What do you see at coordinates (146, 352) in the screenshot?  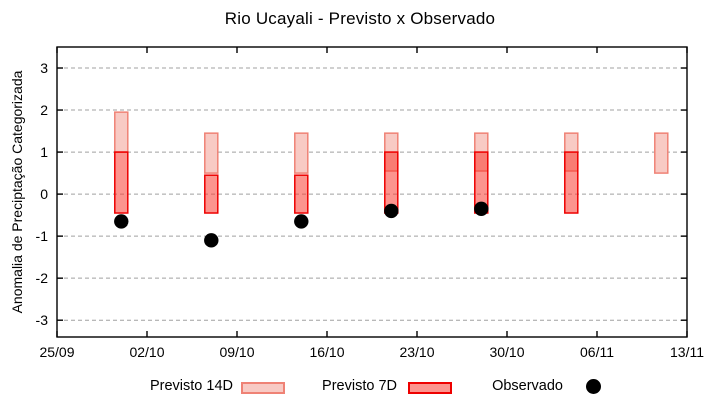 I see `svg-text: 02/10` at bounding box center [146, 352].